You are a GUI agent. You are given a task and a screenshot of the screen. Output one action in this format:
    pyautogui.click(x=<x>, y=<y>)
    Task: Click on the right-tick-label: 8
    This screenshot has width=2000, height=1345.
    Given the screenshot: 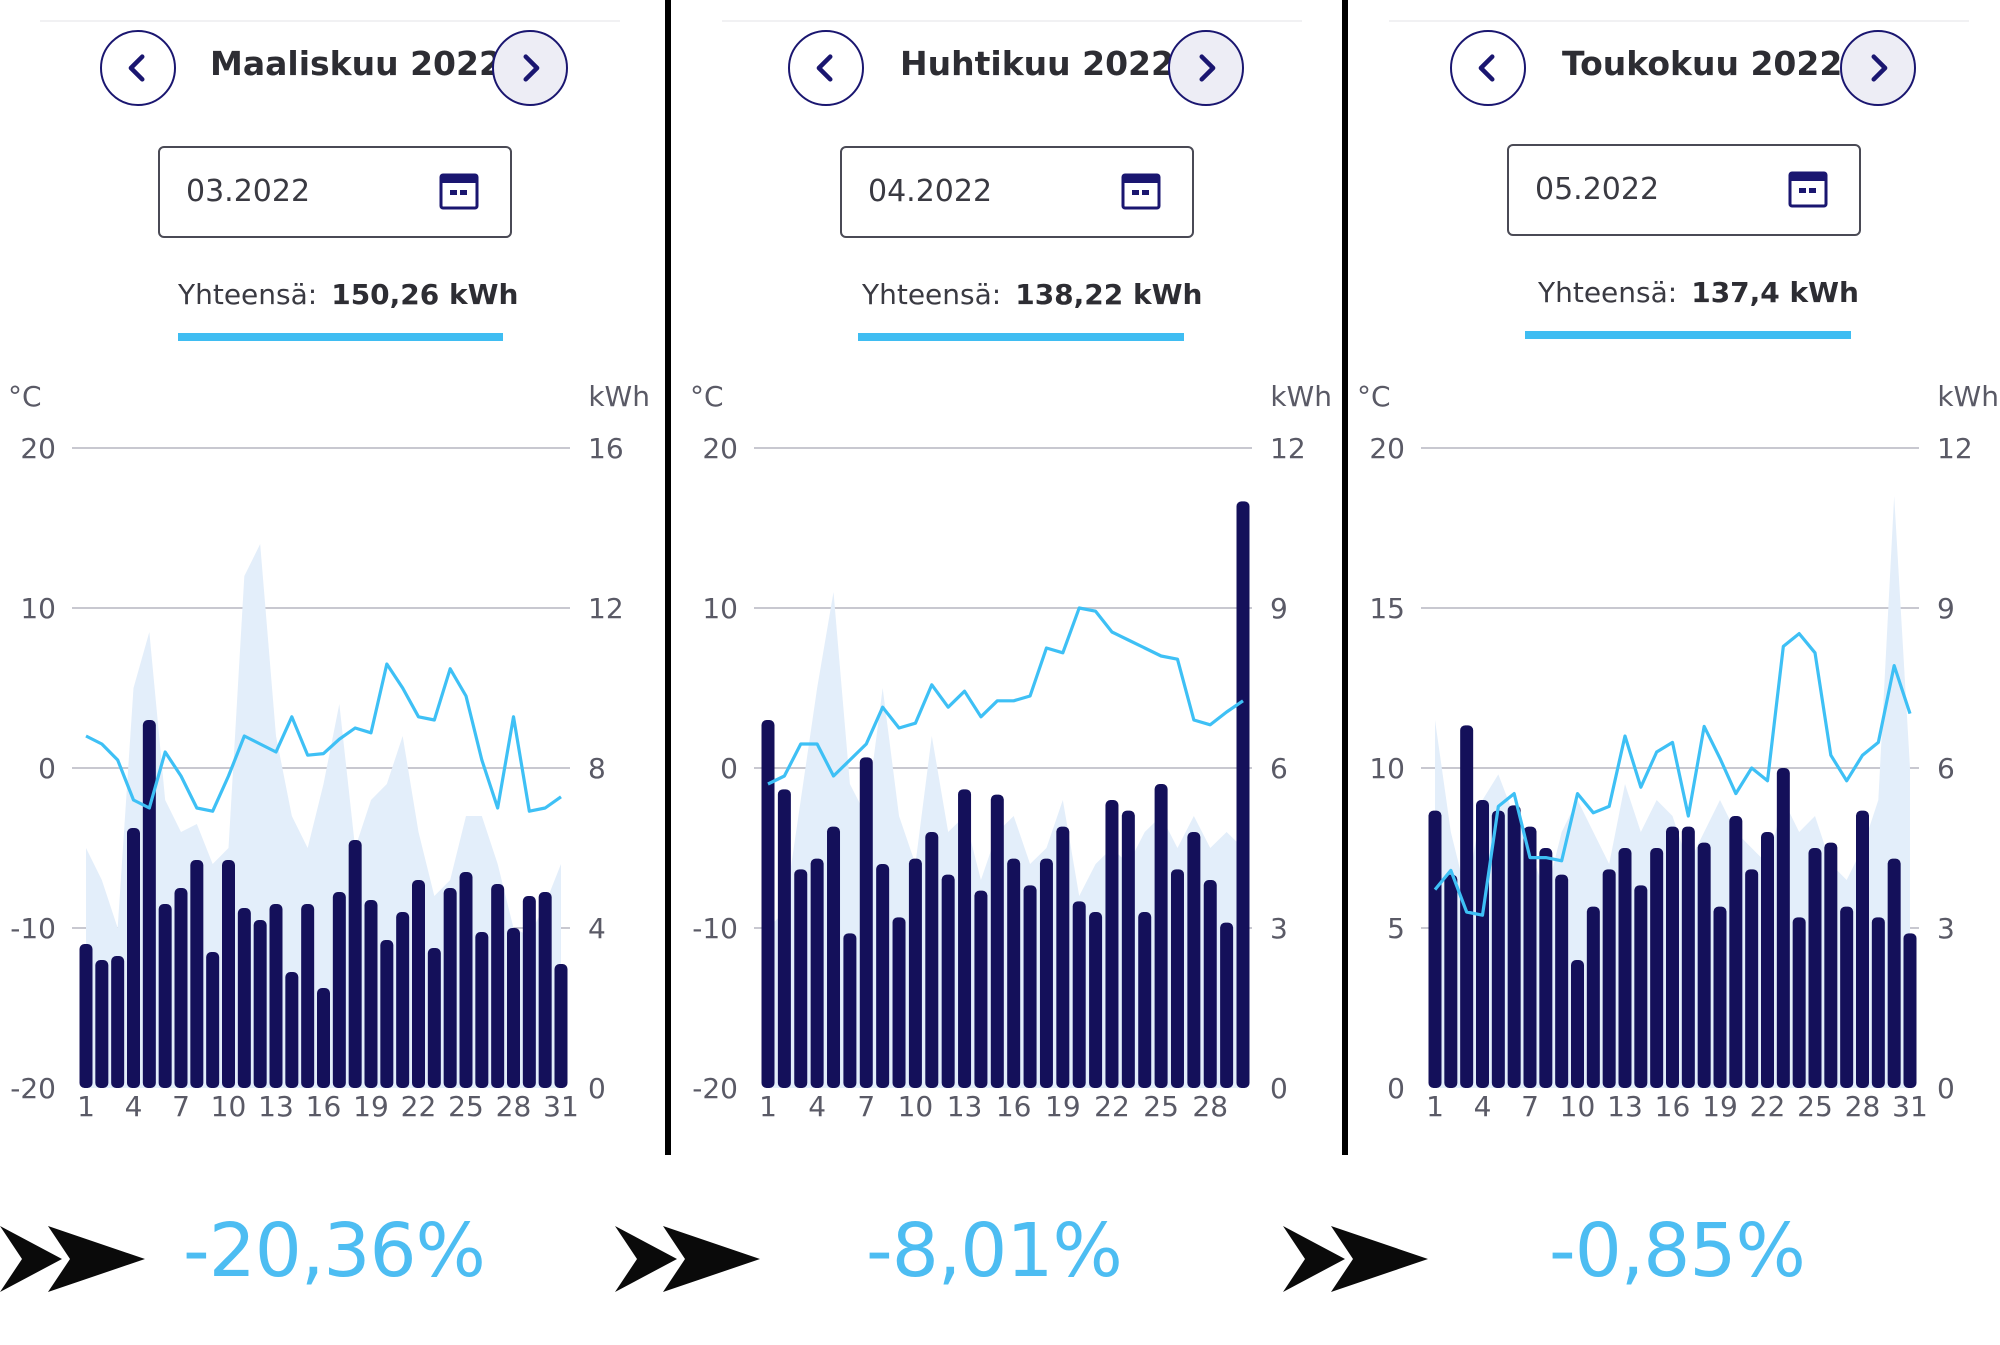 What is the action you would take?
    pyautogui.click(x=597, y=768)
    